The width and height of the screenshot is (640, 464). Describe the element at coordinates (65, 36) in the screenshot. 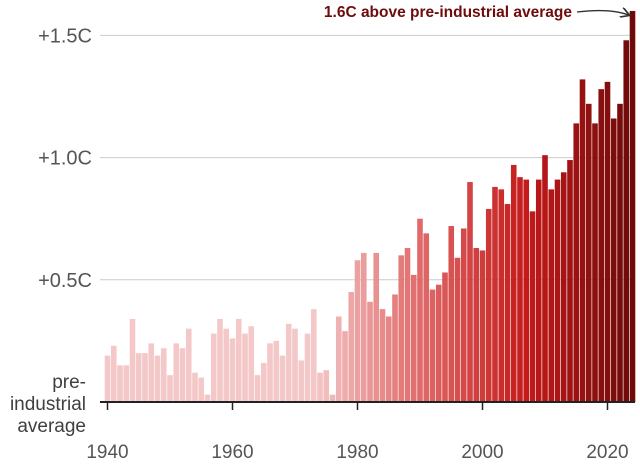

I see `y-tick-label: +1.5C` at that location.